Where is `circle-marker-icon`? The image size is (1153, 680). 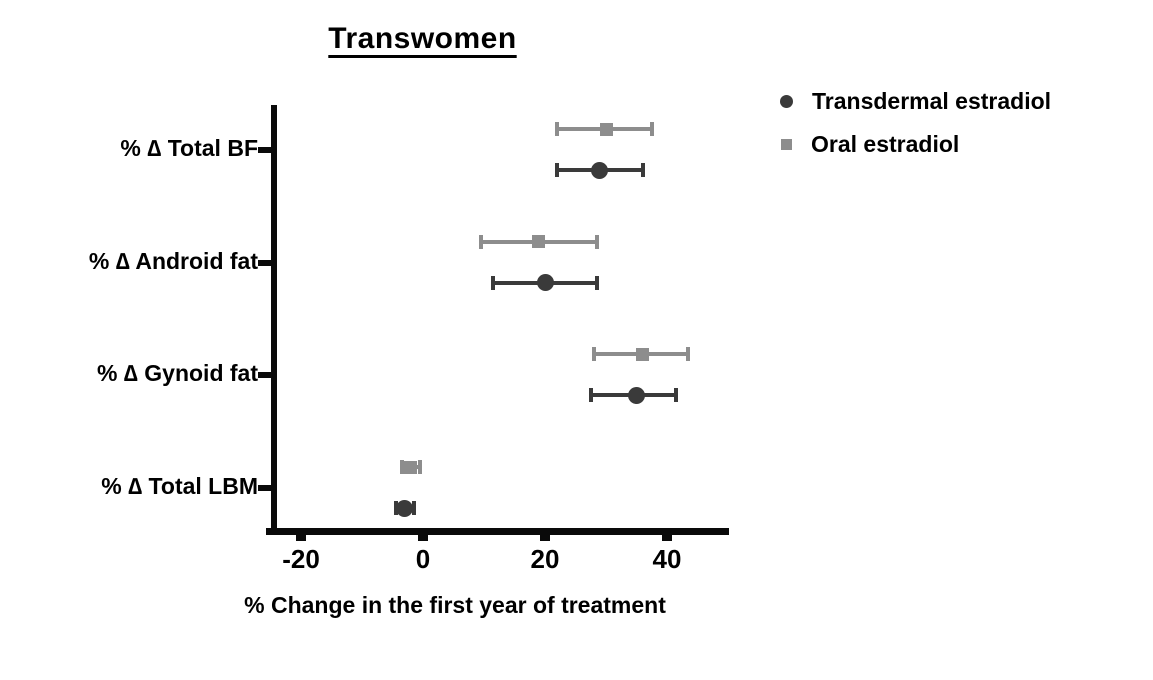 circle-marker-icon is located at coordinates (786, 101).